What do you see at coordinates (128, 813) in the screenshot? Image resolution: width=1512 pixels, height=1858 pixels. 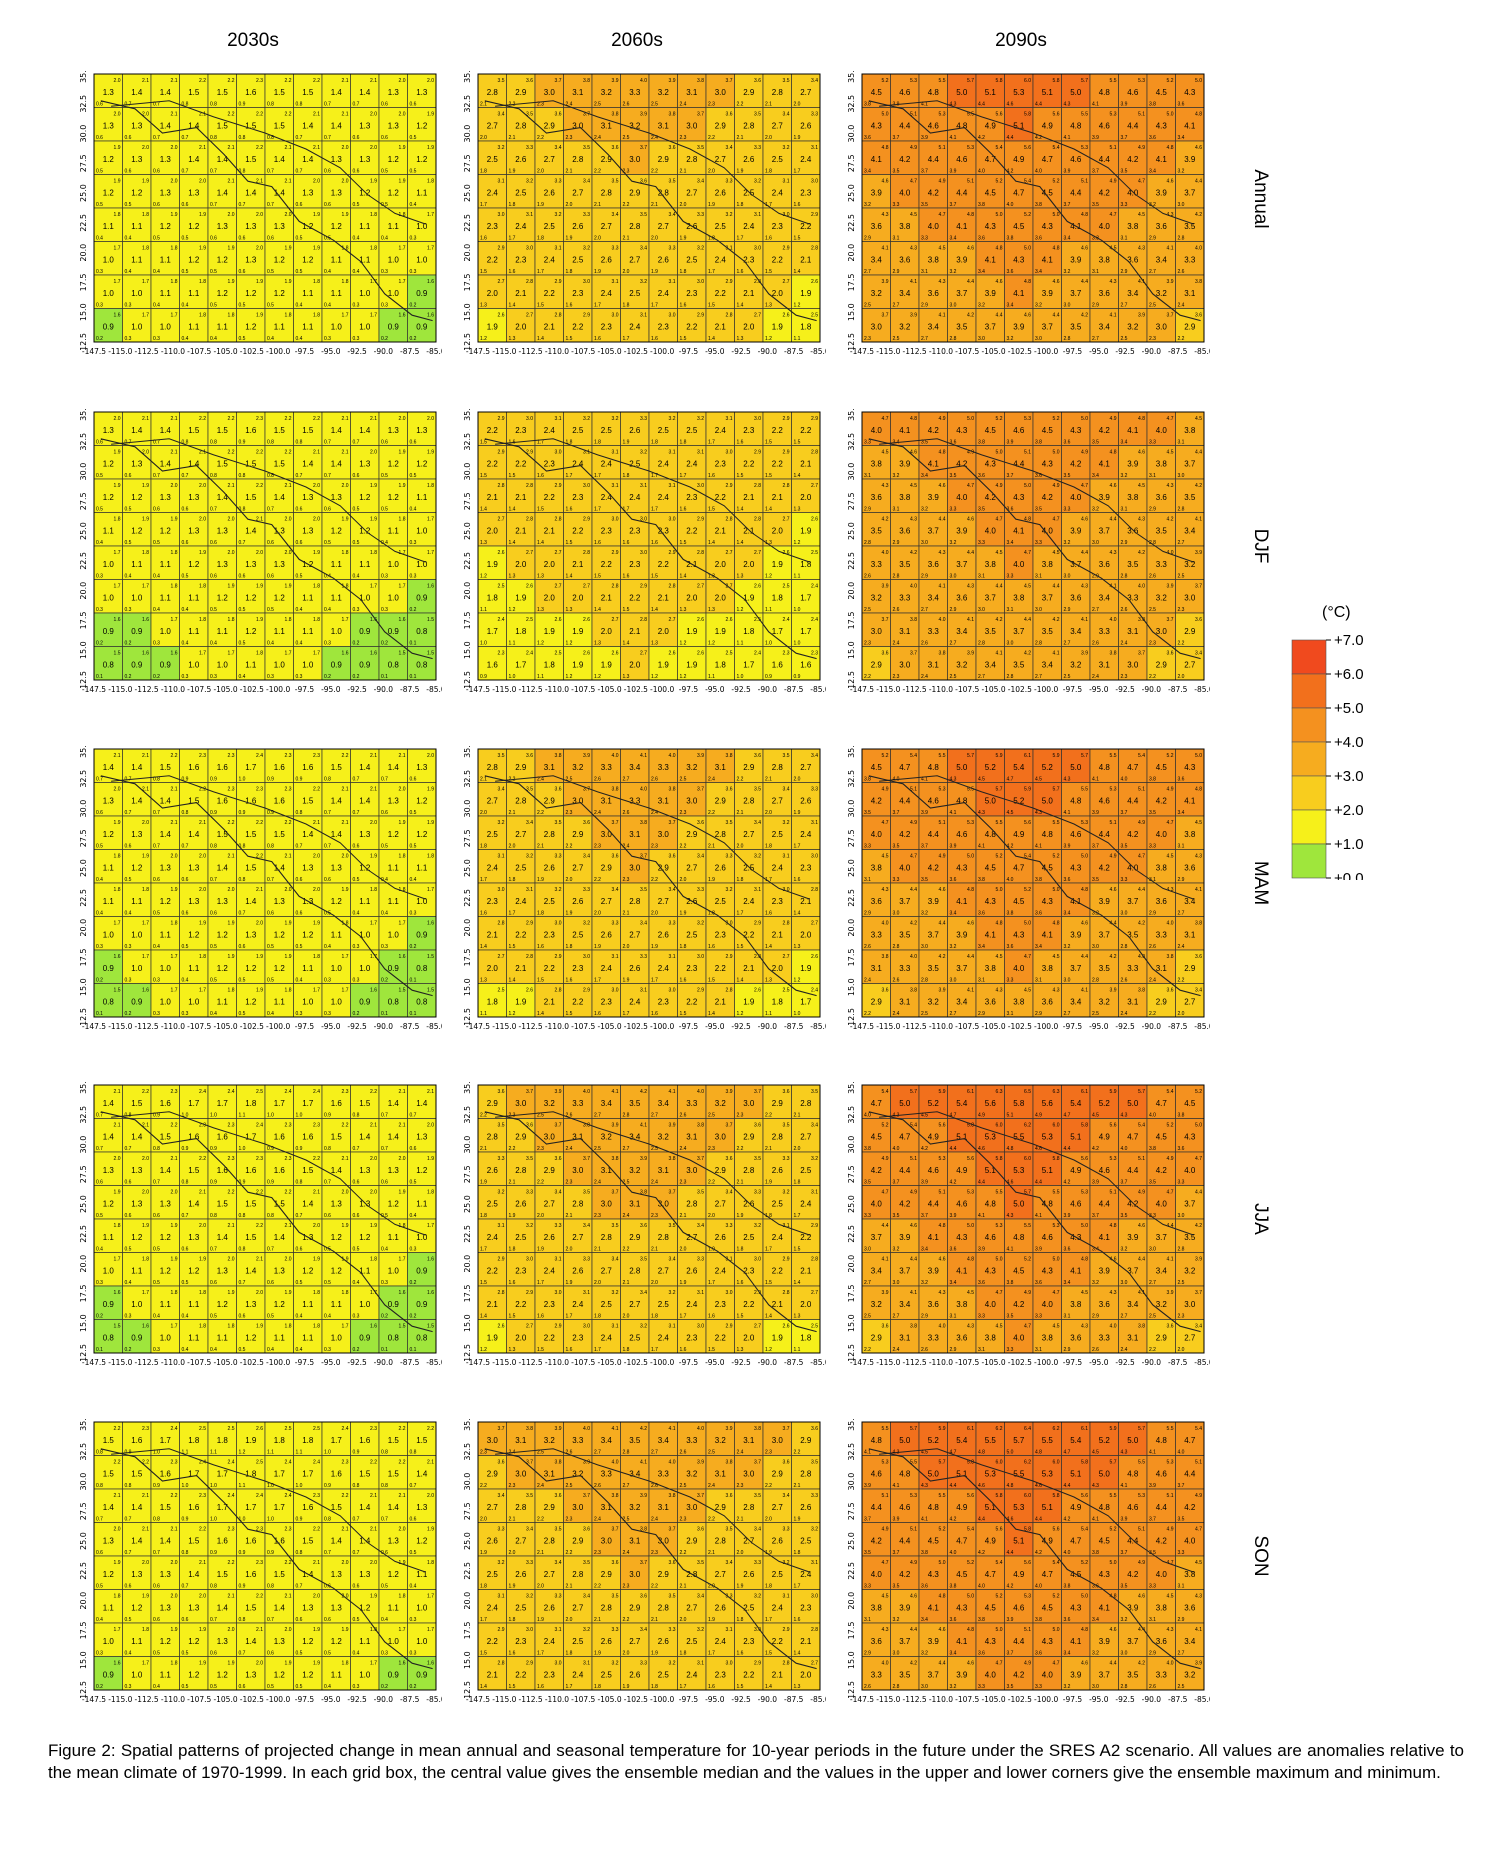 I see `grid-min-value: 0.7` at bounding box center [128, 813].